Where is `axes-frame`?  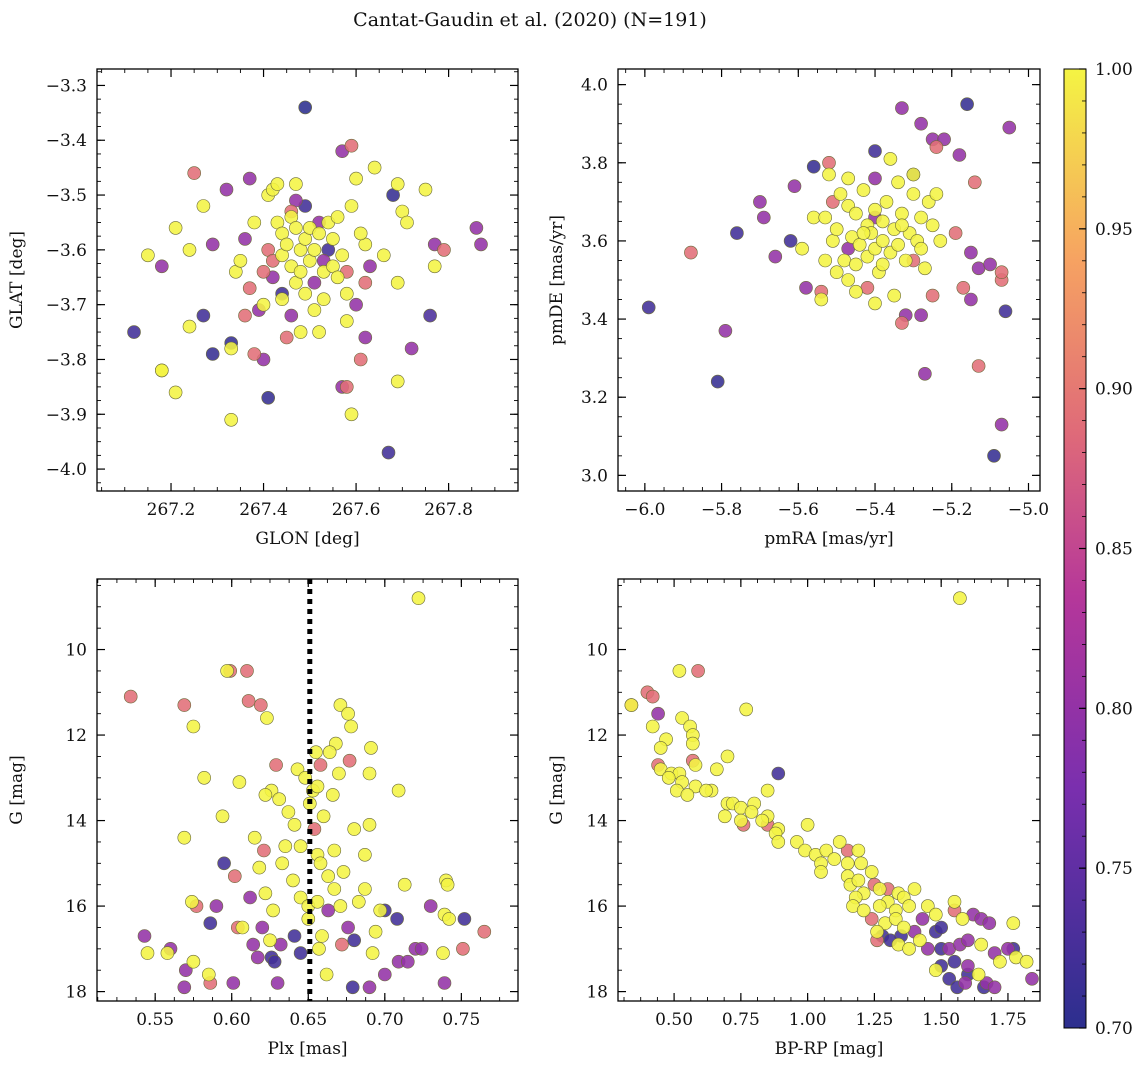
axes-frame is located at coordinates (829, 280).